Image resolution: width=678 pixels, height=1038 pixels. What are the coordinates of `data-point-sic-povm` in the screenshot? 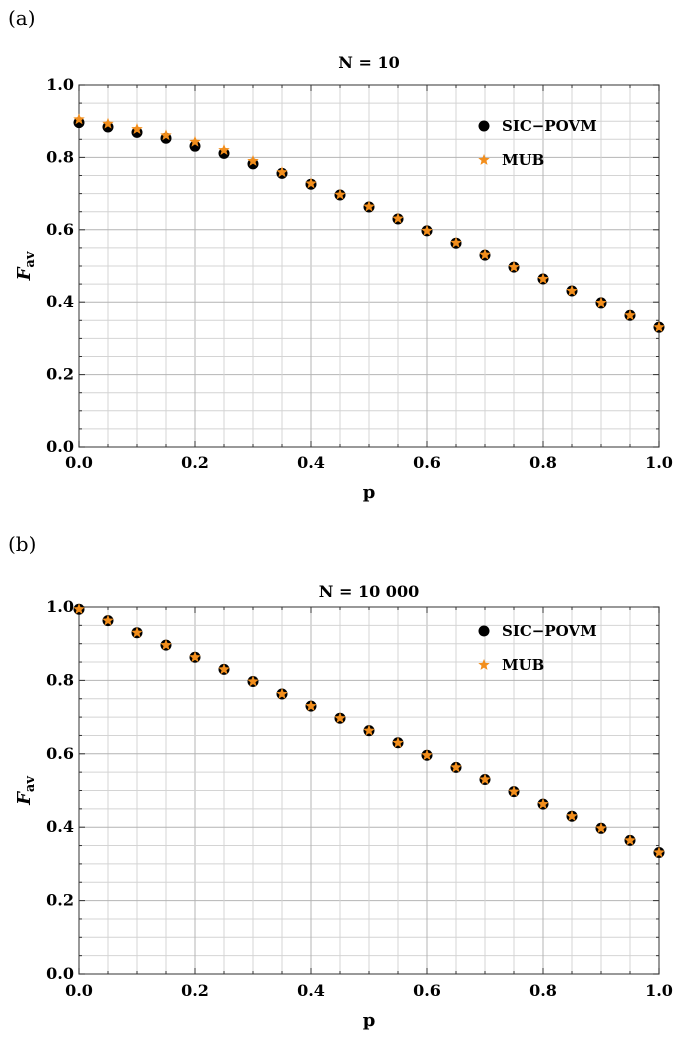 It's located at (195, 146).